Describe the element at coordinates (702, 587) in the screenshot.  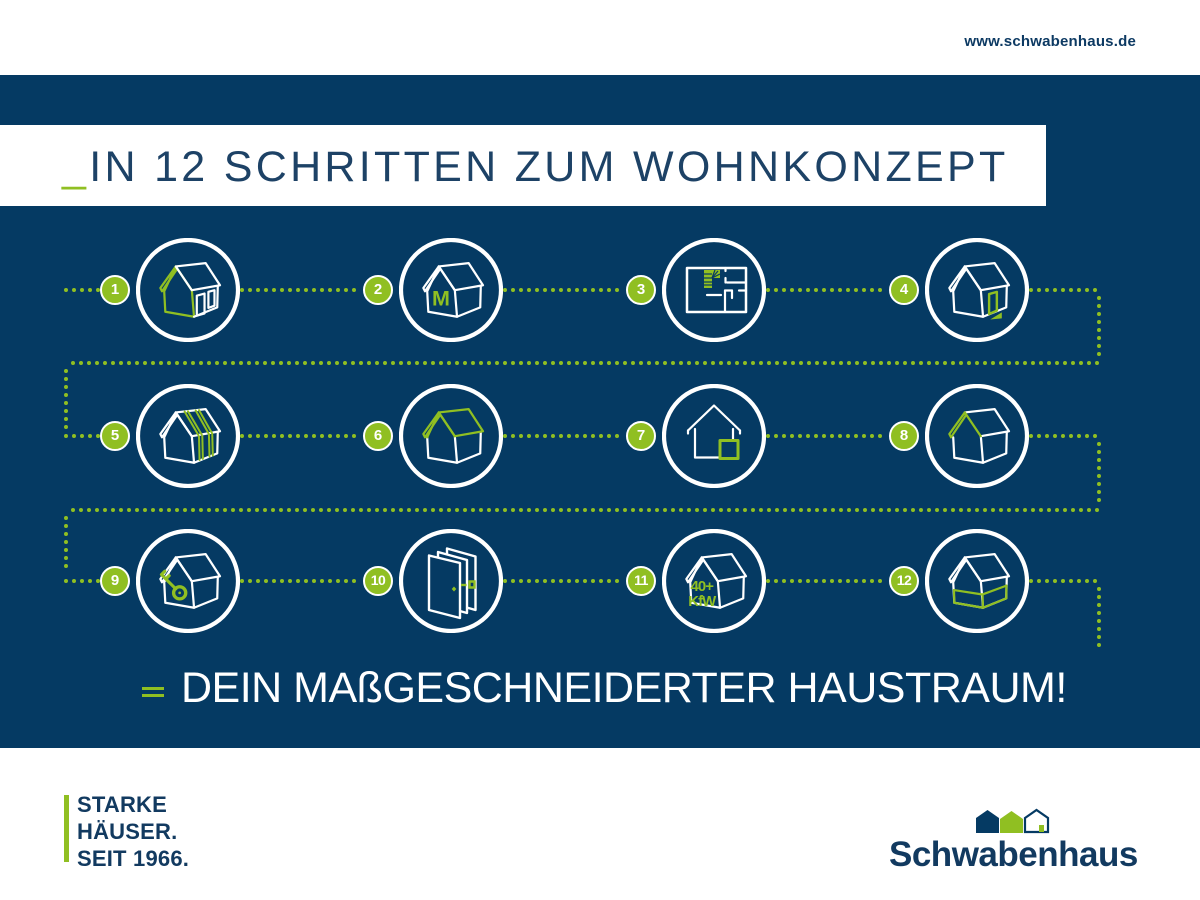
I see `svg-text: 40+` at that location.